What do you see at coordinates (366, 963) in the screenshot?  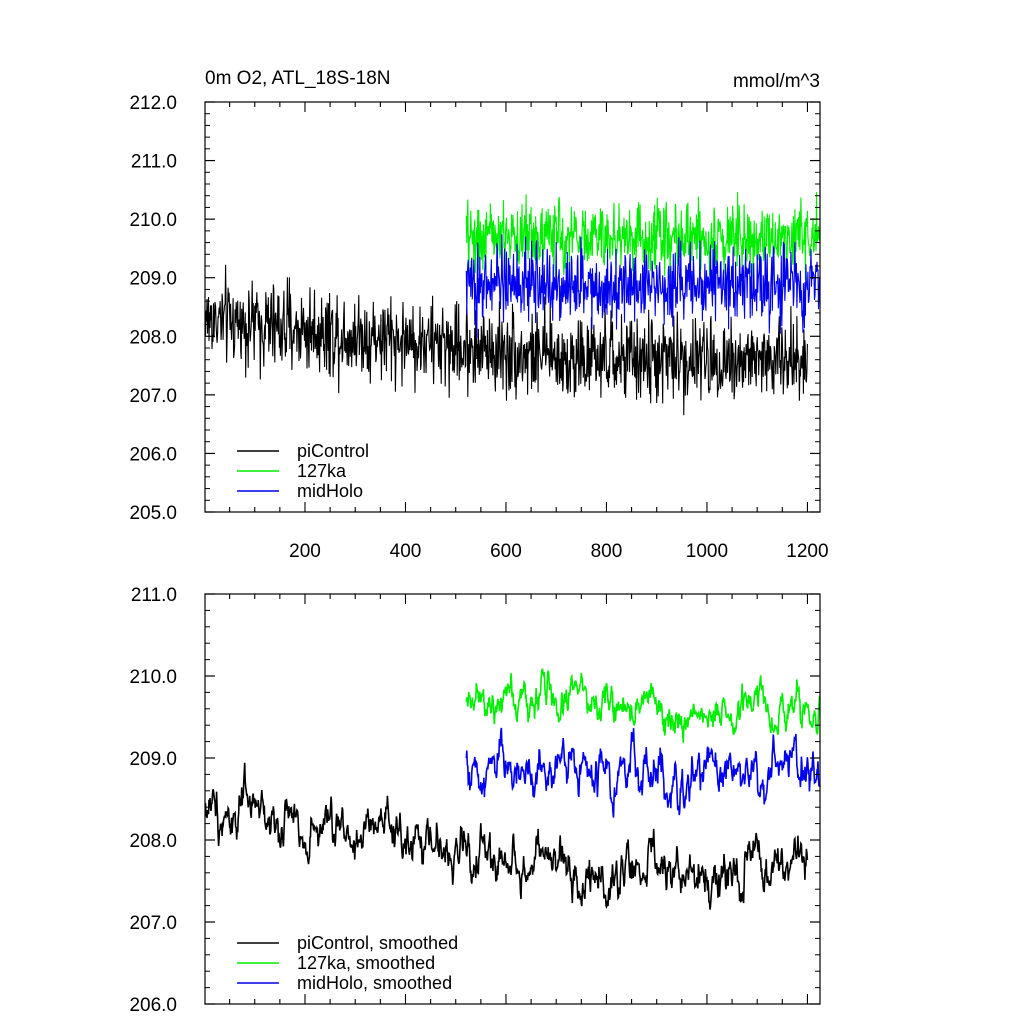 I see `legend-label: 127ka, smoothed` at bounding box center [366, 963].